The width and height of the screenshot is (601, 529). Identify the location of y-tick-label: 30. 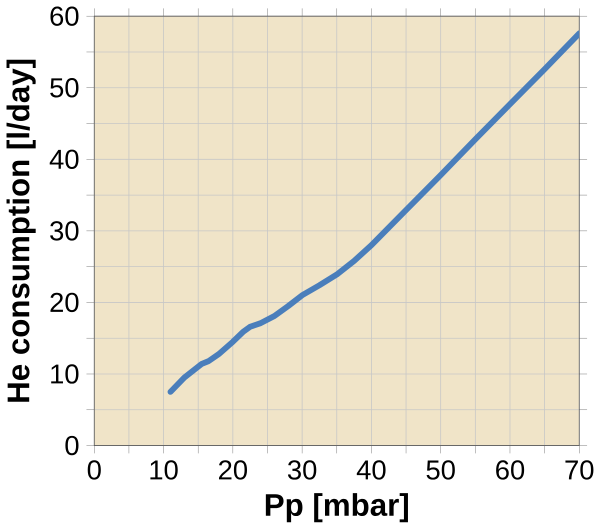
(64, 231).